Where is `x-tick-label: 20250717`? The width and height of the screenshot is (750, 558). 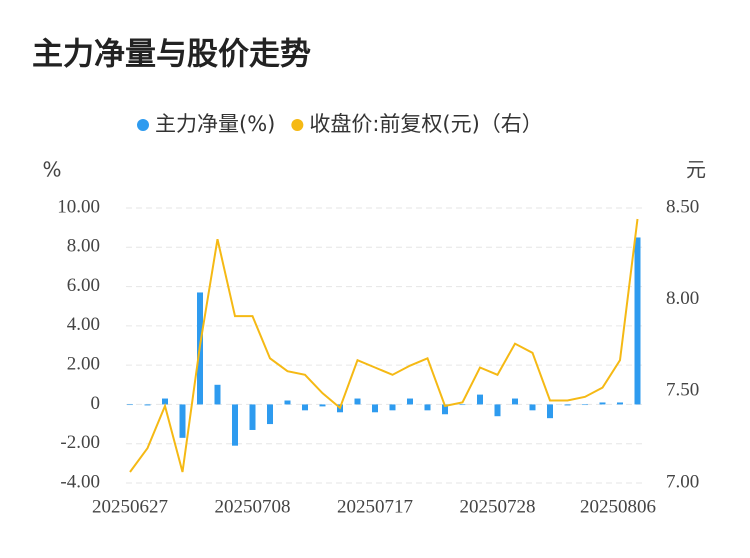 x-tick-label: 20250717 is located at coordinates (375, 506).